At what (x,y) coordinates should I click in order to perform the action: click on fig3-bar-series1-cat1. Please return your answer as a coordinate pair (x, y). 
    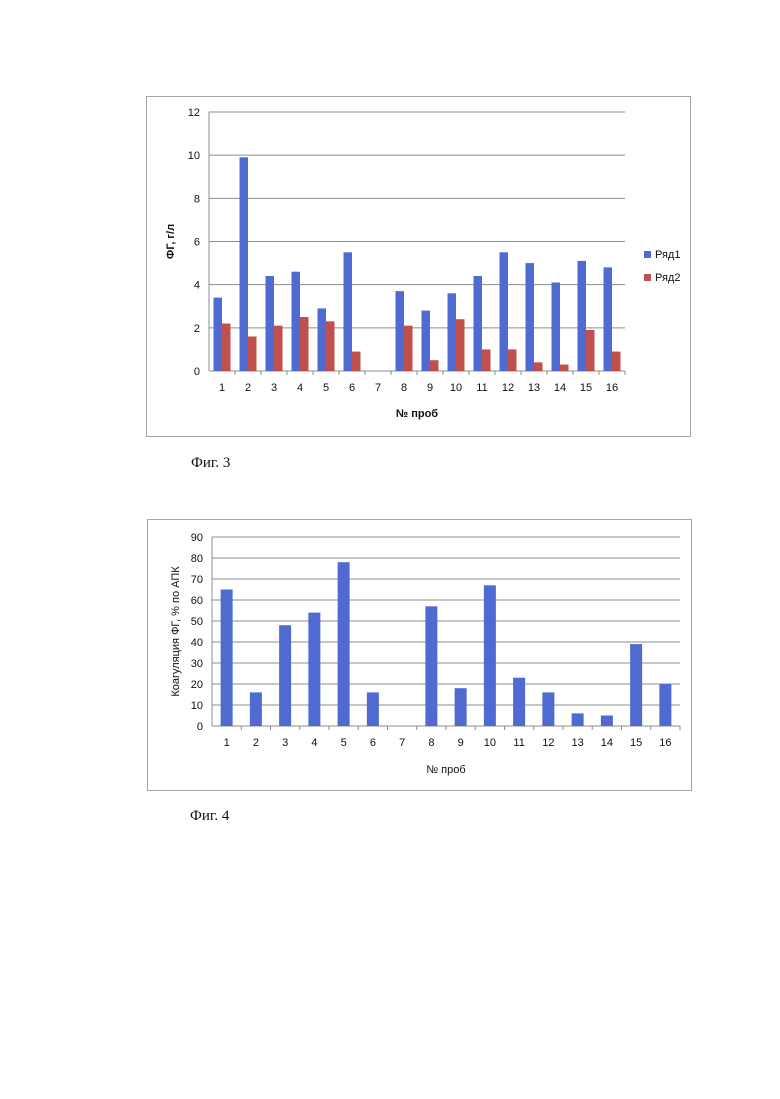
    Looking at the image, I should click on (218, 334).